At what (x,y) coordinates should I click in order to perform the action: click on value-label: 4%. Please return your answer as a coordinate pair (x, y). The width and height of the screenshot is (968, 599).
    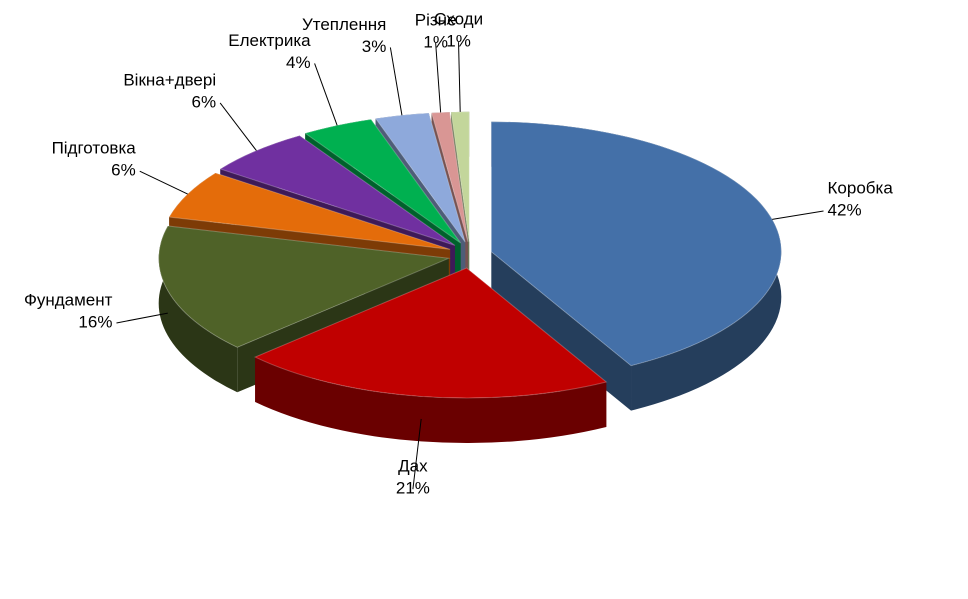
    Looking at the image, I should click on (298, 62).